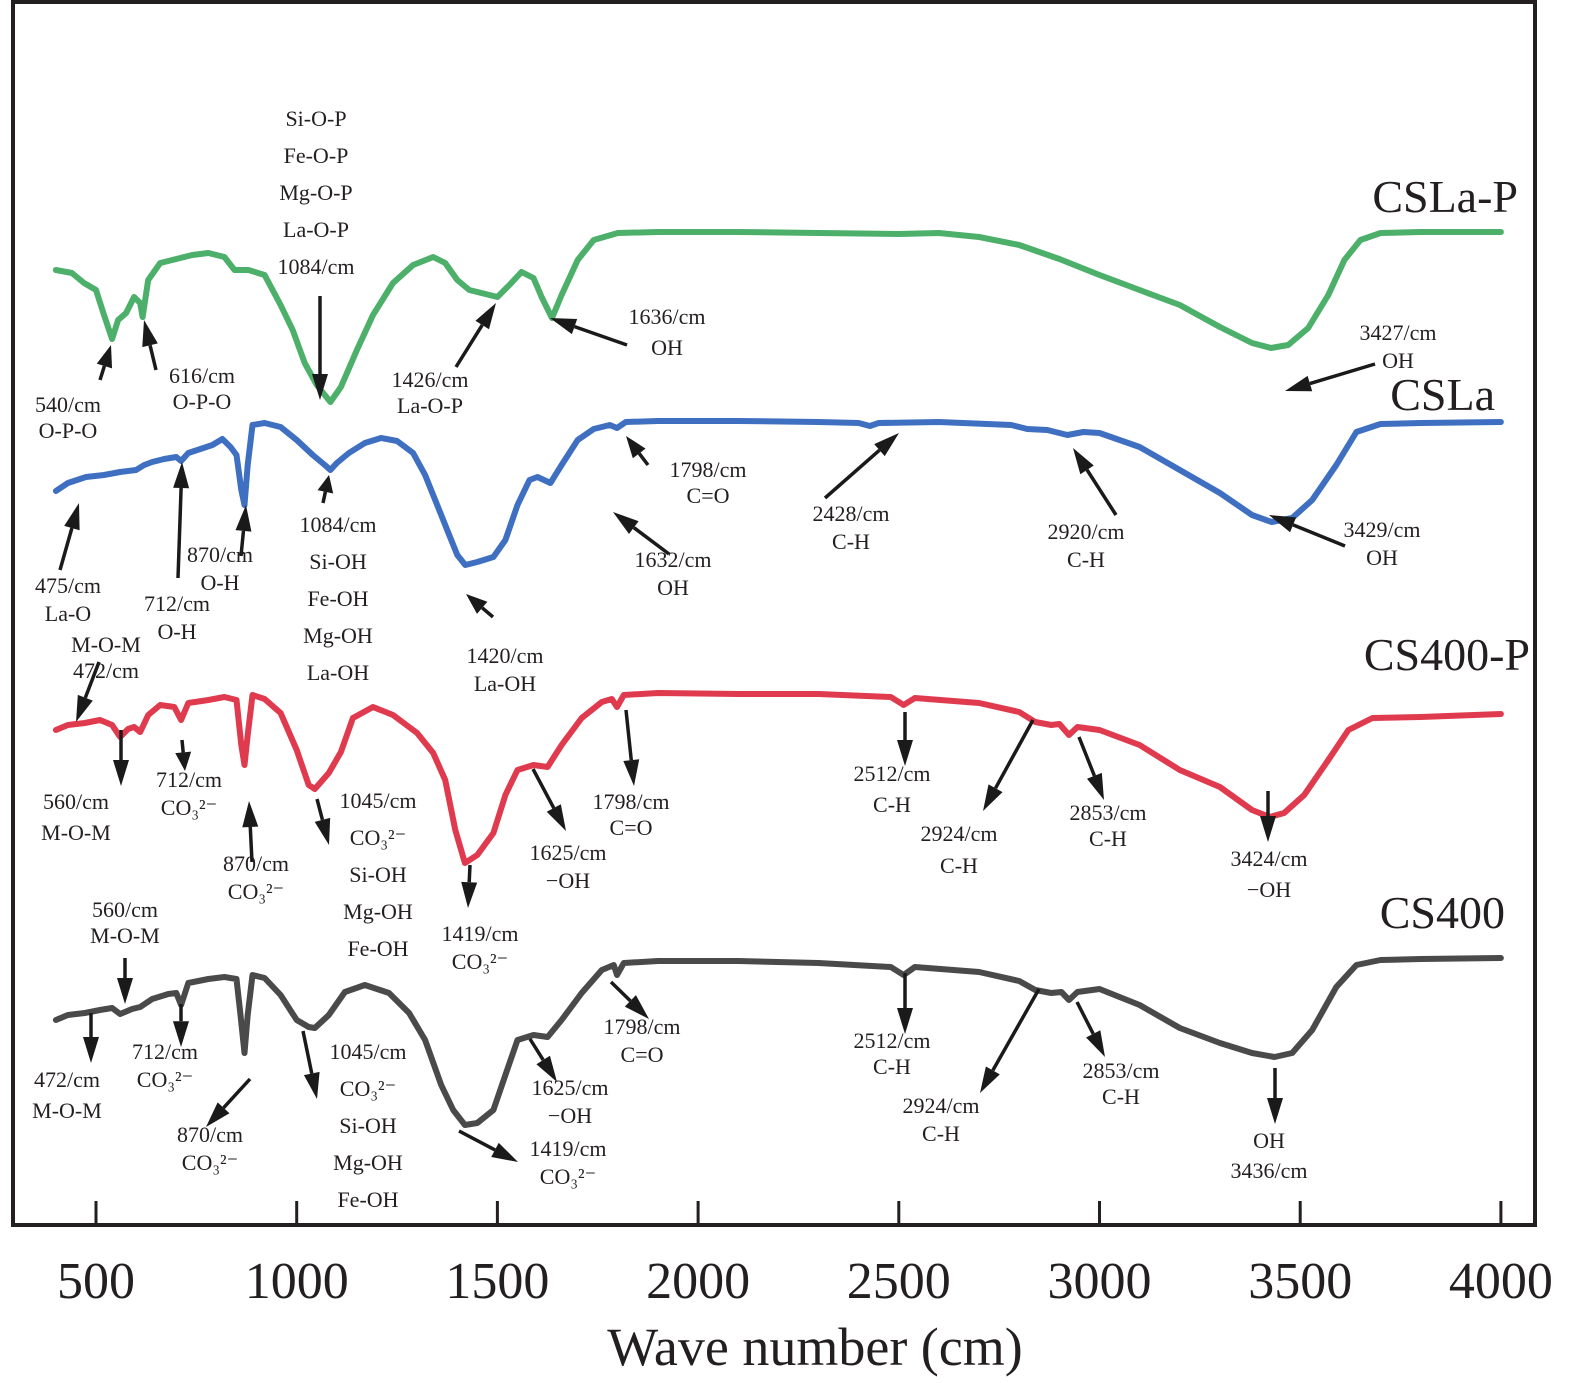 The width and height of the screenshot is (1575, 1383). Describe the element at coordinates (315, 192) in the screenshot. I see `annotation-text: Mg-O-P` at that location.